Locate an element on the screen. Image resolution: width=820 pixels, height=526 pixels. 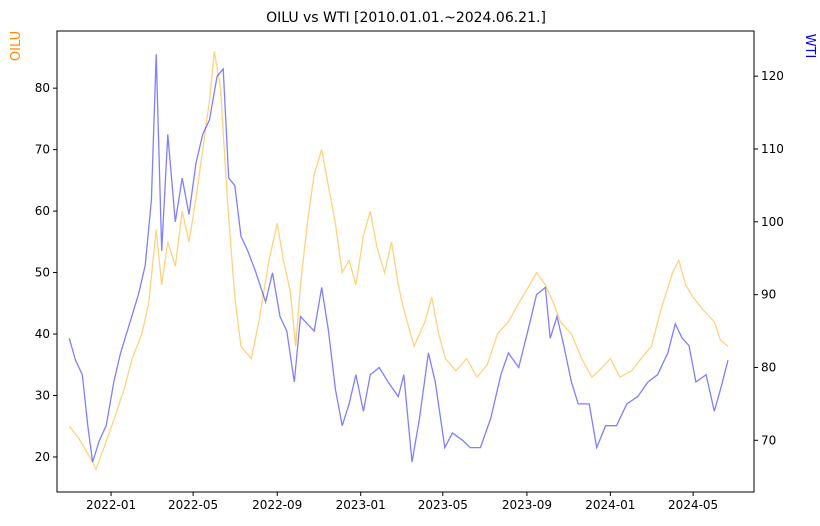
right-tick-label: 120 is located at coordinates (772, 76).